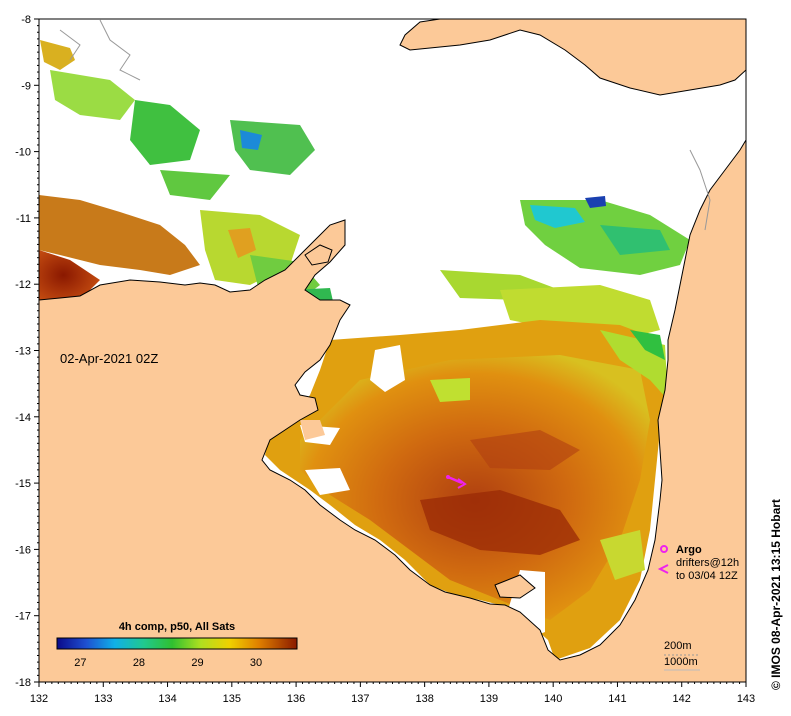  What do you see at coordinates (177, 627) in the screenshot?
I see `colorbar-title: 4h comp, p50, All Sats` at bounding box center [177, 627].